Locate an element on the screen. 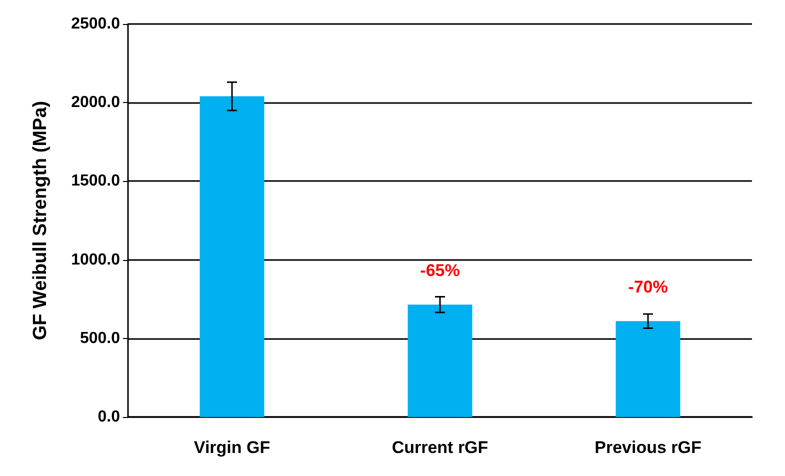  y-tick-label: 2000.0 is located at coordinates (95, 103).